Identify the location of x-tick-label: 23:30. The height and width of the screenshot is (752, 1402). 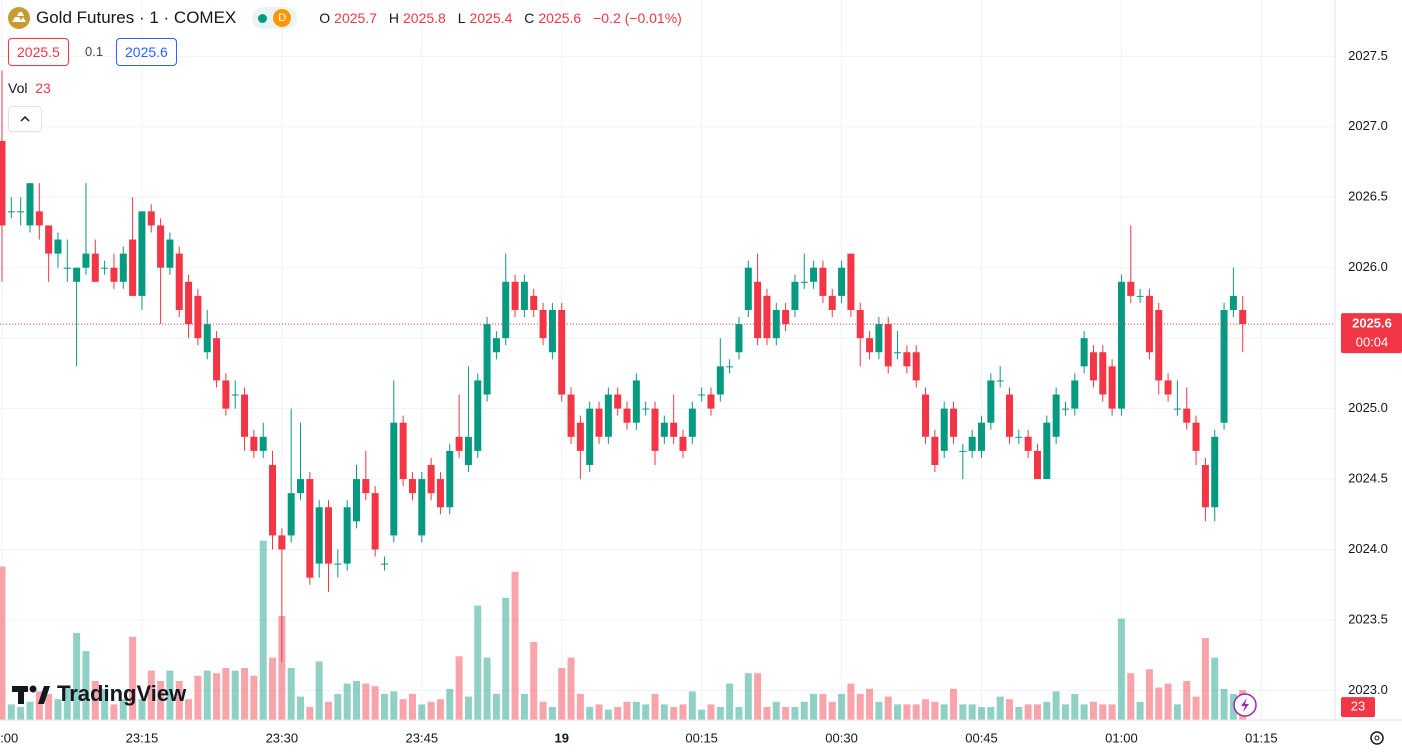
(282, 737).